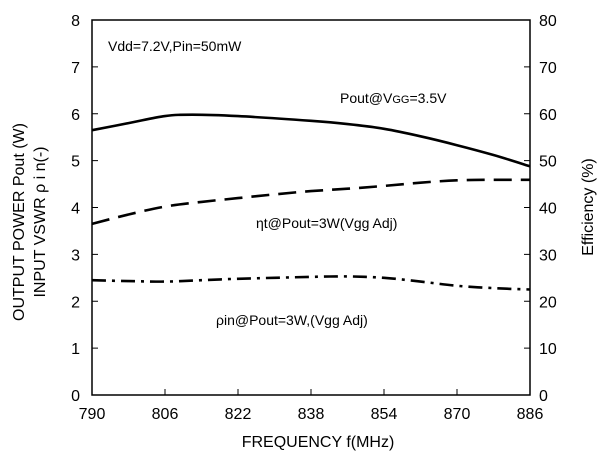 This screenshot has width=600, height=457. I want to click on pout-line, so click(311, 140).